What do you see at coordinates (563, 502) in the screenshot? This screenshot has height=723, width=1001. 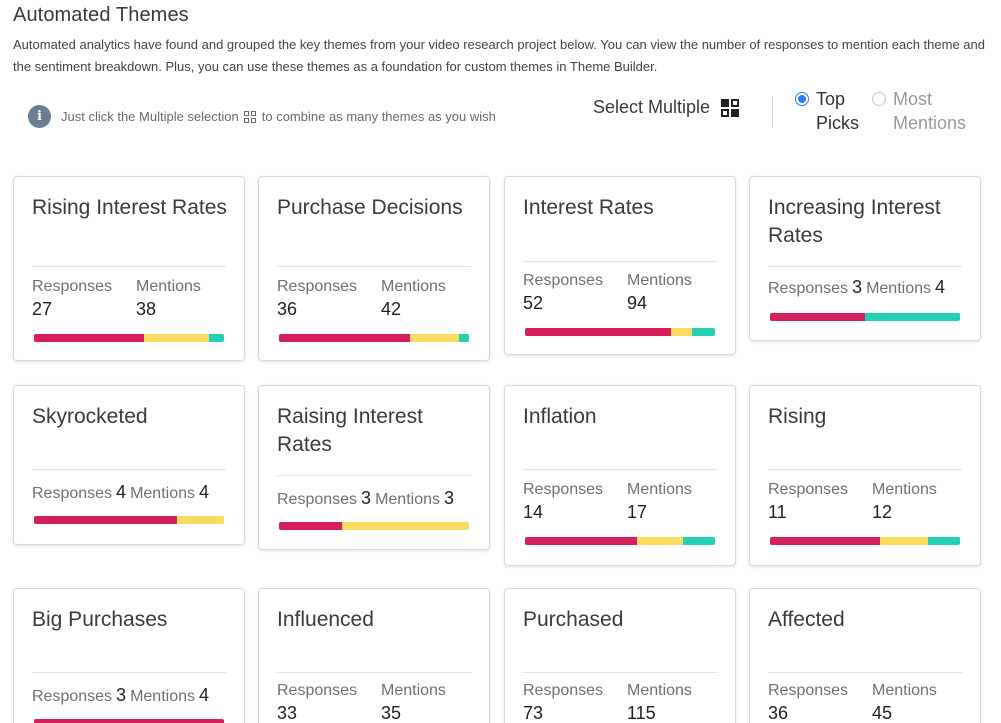 I see `responses-block: Responses 14` at bounding box center [563, 502].